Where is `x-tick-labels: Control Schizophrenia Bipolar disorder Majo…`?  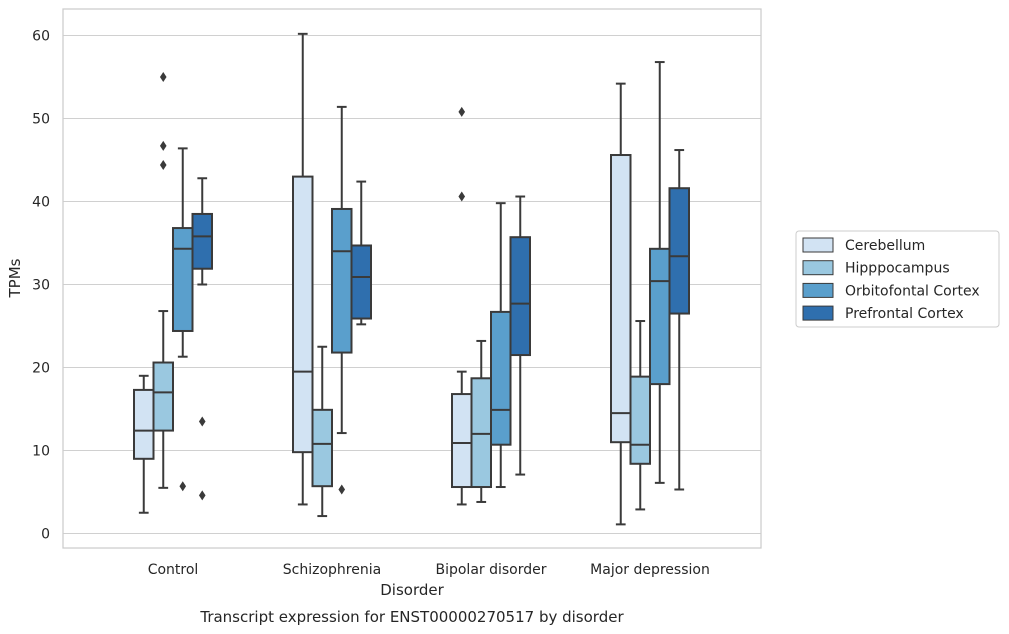 x-tick-labels: Control Schizophrenia Bipolar disorder Majo… is located at coordinates (429, 570).